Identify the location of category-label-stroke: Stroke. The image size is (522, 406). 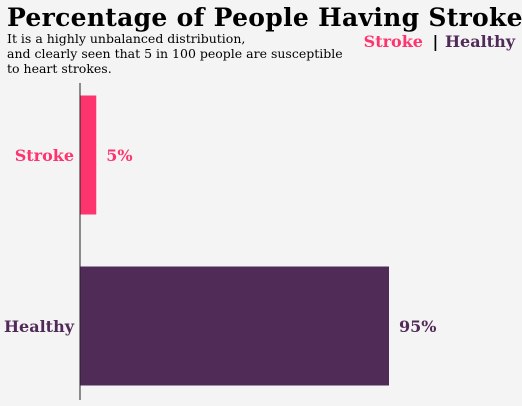
(44, 155).